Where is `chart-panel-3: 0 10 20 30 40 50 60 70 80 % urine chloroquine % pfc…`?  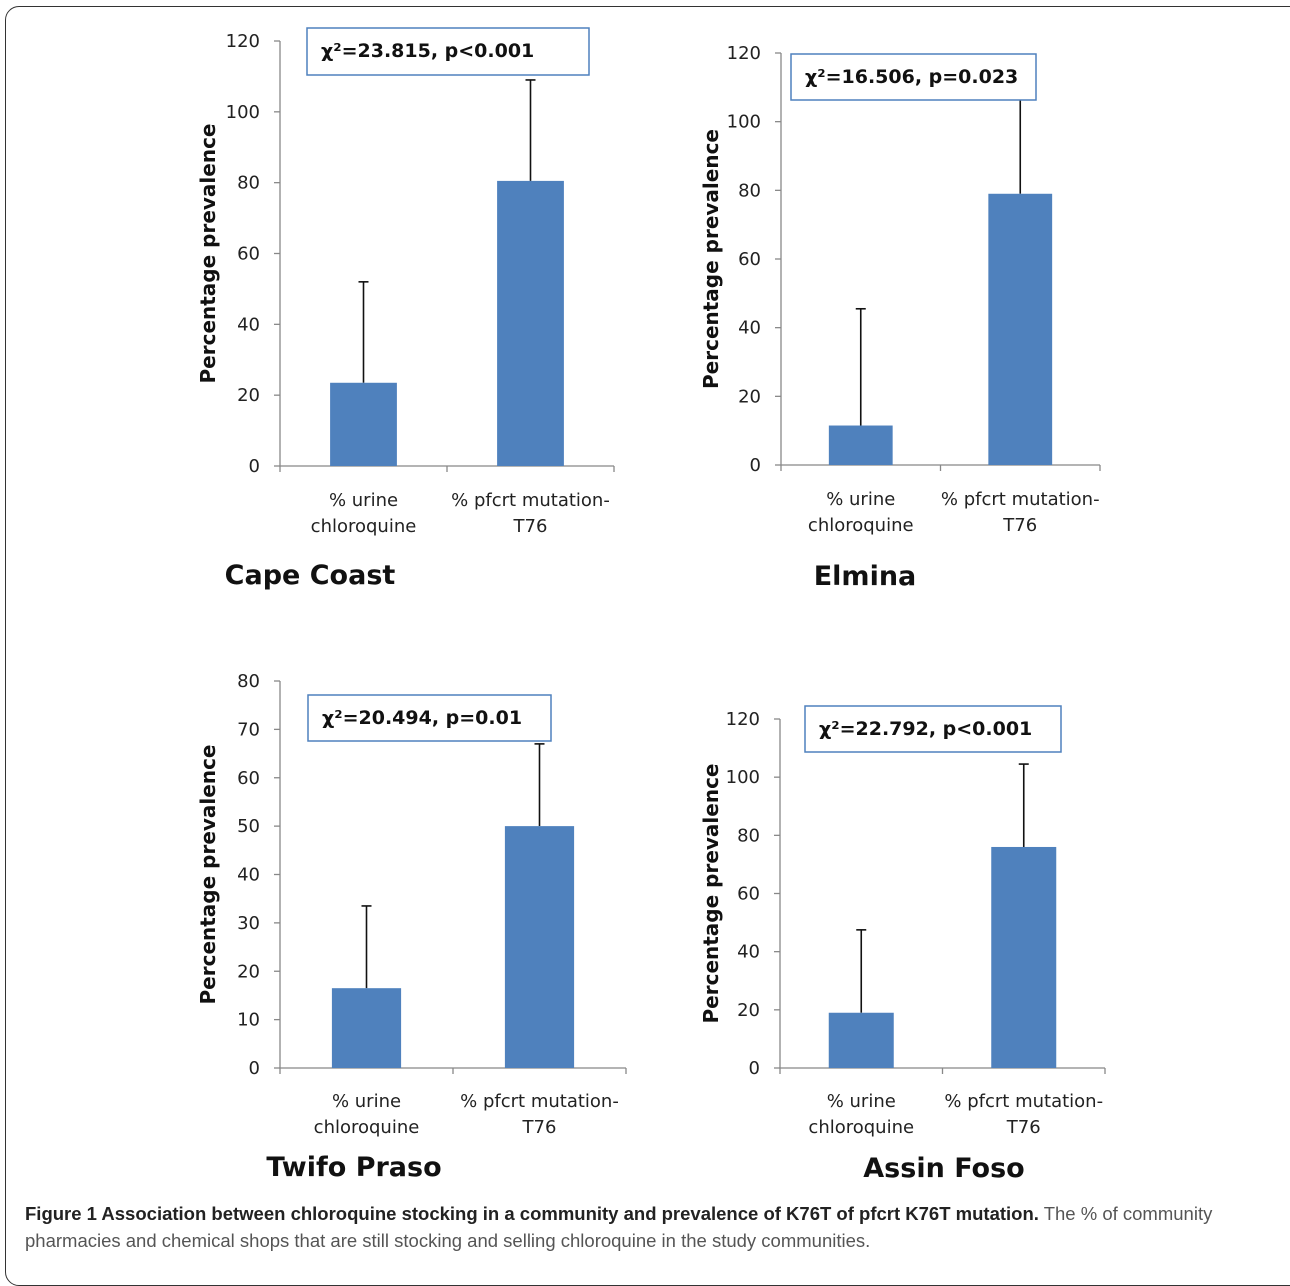 chart-panel-3: 0 10 20 30 40 50 60 70 80 % urine chloroquine % pfc… is located at coordinates (411, 927).